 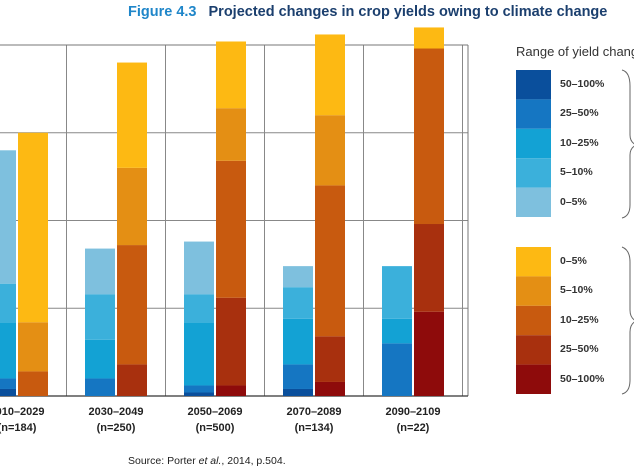 I want to click on source-prefix: Source: Porter, so click(x=163, y=461).